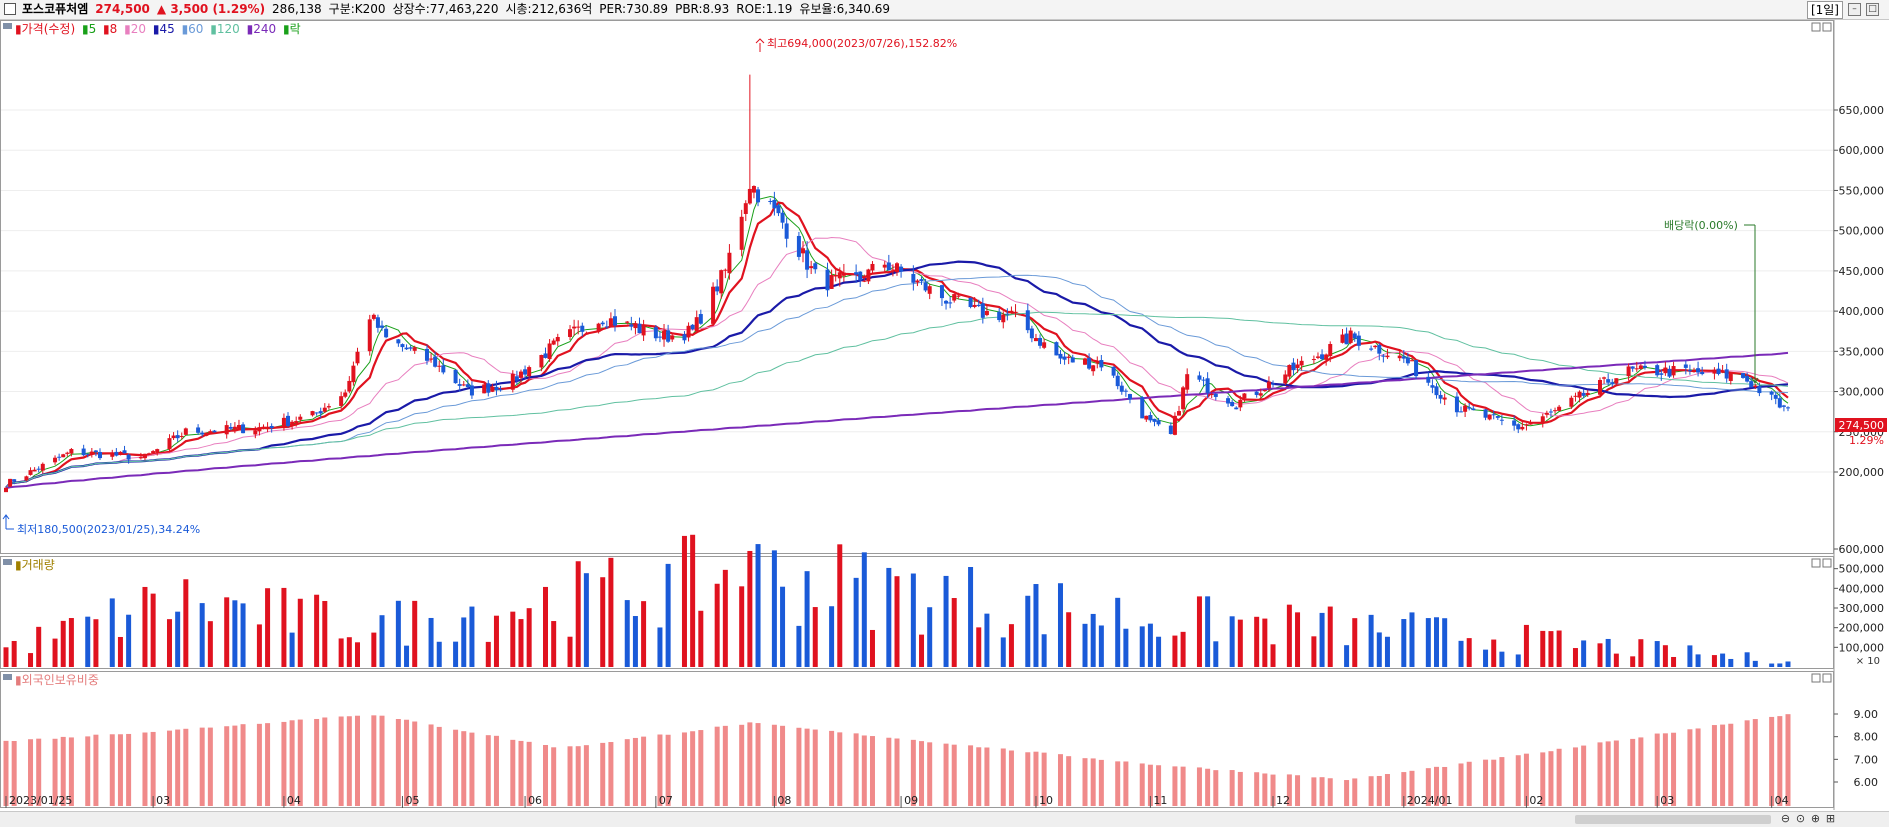 Image resolution: width=1889 pixels, height=827 pixels. I want to click on chart-scrollbar, so click(944, 819).